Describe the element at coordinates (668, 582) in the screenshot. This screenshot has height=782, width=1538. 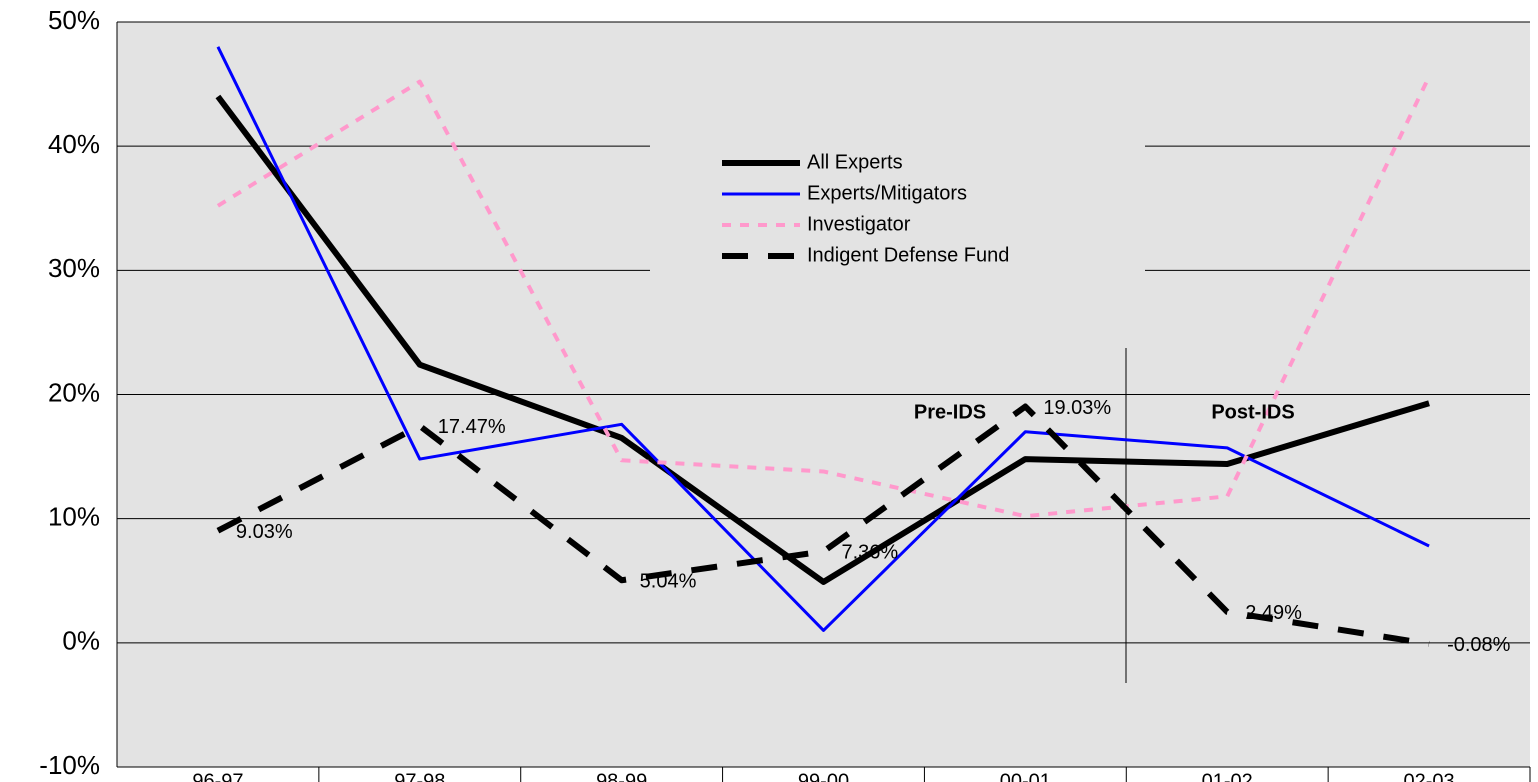
I see `data-label: 5.04%` at that location.